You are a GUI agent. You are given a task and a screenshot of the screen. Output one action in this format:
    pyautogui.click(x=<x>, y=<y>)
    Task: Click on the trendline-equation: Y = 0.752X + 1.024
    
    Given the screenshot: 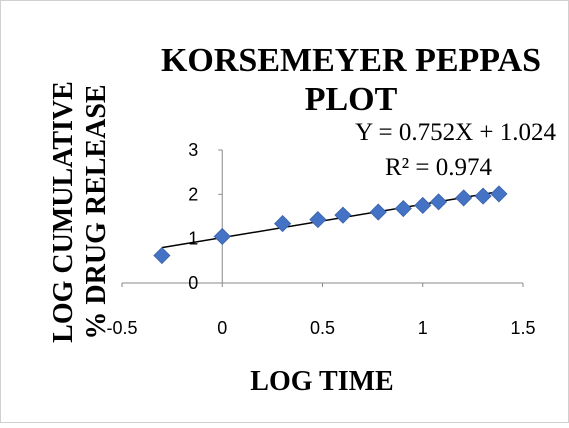 What is the action you would take?
    pyautogui.click(x=455, y=132)
    